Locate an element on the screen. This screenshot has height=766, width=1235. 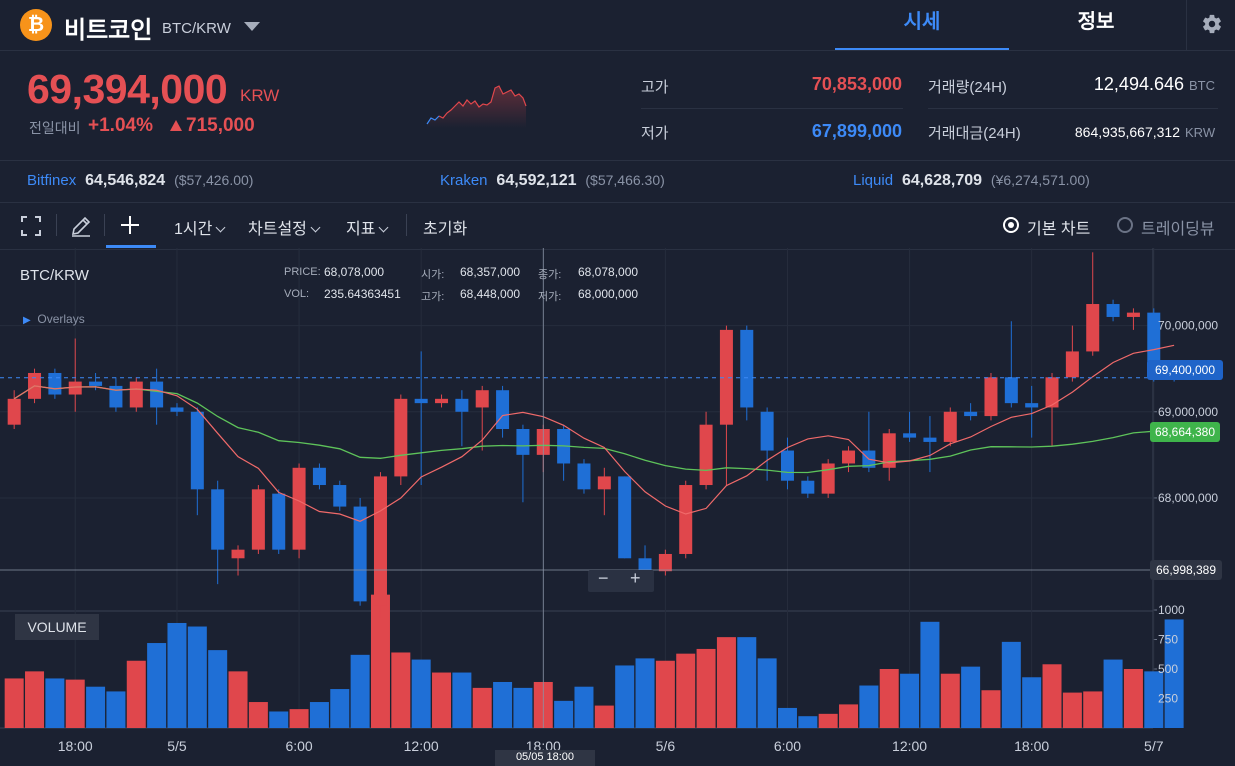
current-price: 69,394,000 is located at coordinates (127, 89).